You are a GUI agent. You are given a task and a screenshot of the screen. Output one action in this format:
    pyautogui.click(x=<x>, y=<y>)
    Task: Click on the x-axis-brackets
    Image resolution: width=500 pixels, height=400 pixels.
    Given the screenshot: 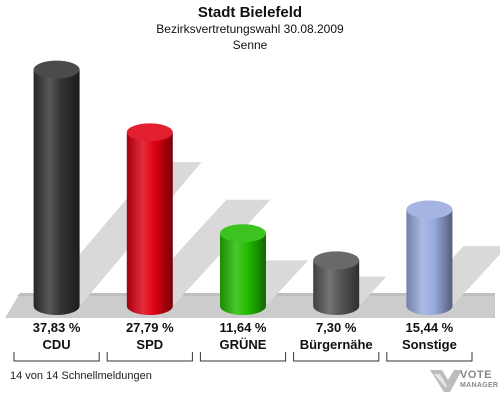 What is the action you would take?
    pyautogui.click(x=243, y=357)
    